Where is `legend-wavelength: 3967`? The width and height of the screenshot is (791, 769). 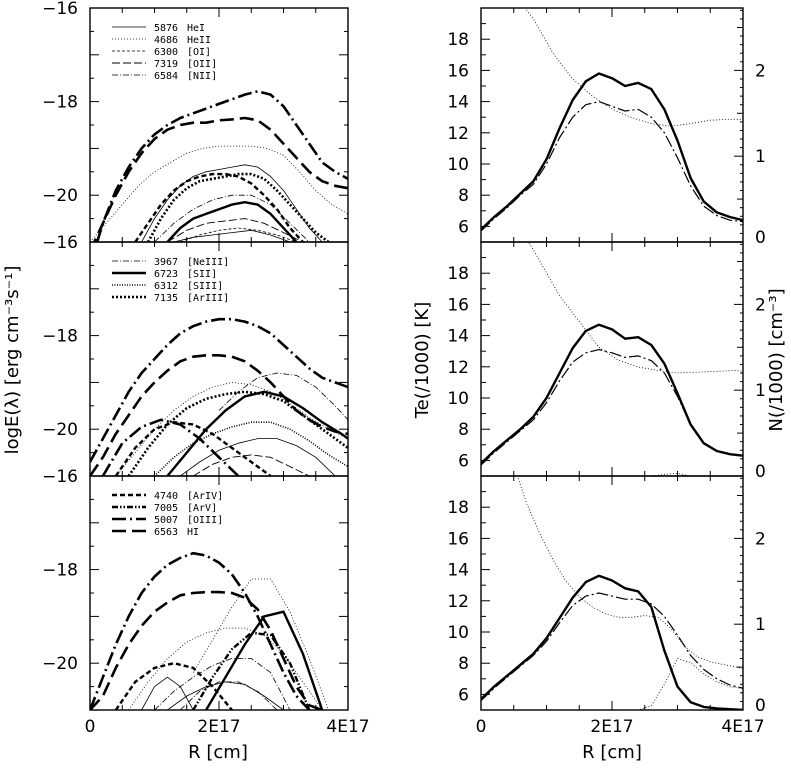
legend-wavelength: 3967 is located at coordinates (166, 262).